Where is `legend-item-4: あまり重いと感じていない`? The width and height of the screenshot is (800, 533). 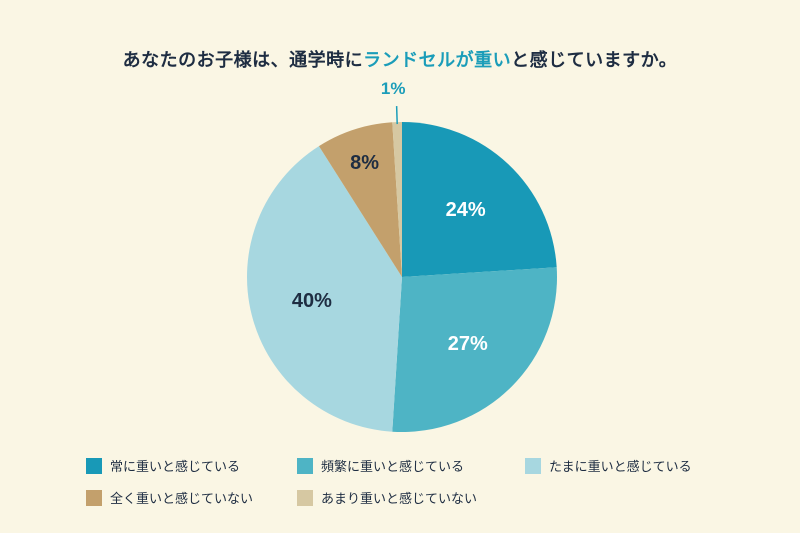
legend-item-4: あまり重いと感じていない is located at coordinates (411, 497).